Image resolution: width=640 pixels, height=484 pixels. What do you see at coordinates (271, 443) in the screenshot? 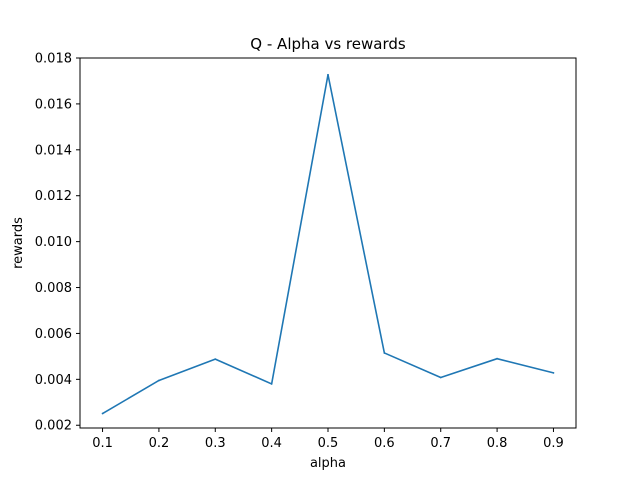
I see `x-tick-label: 0.4` at bounding box center [271, 443].